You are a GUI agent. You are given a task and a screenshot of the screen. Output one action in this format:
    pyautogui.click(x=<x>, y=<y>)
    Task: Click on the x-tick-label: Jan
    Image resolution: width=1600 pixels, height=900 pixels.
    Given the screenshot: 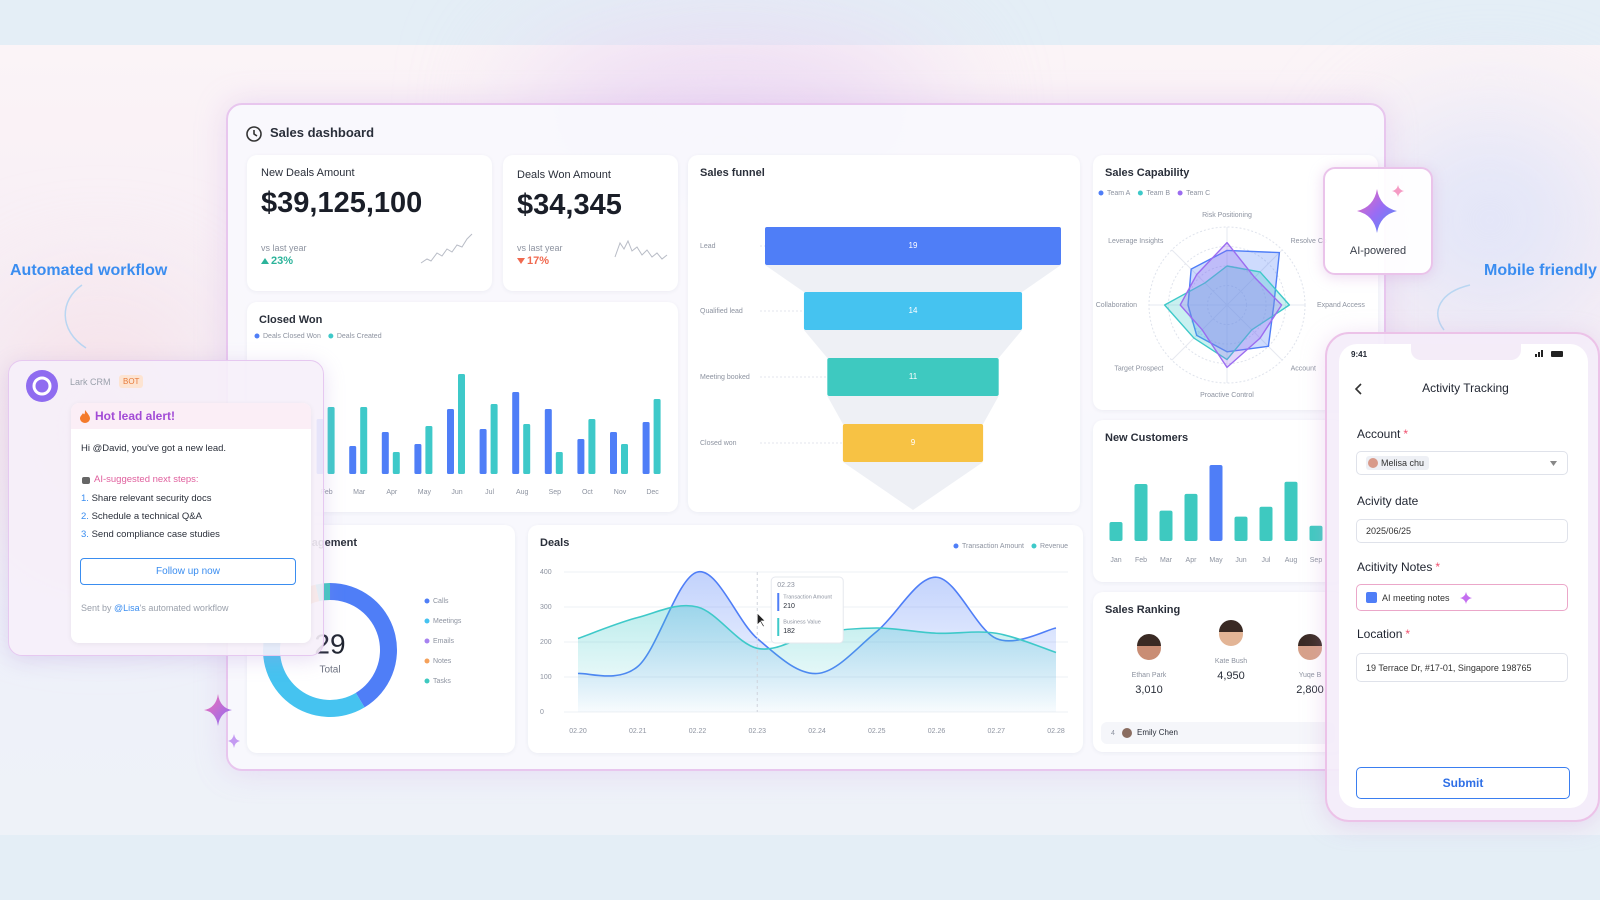 What is the action you would take?
    pyautogui.click(x=1115, y=560)
    